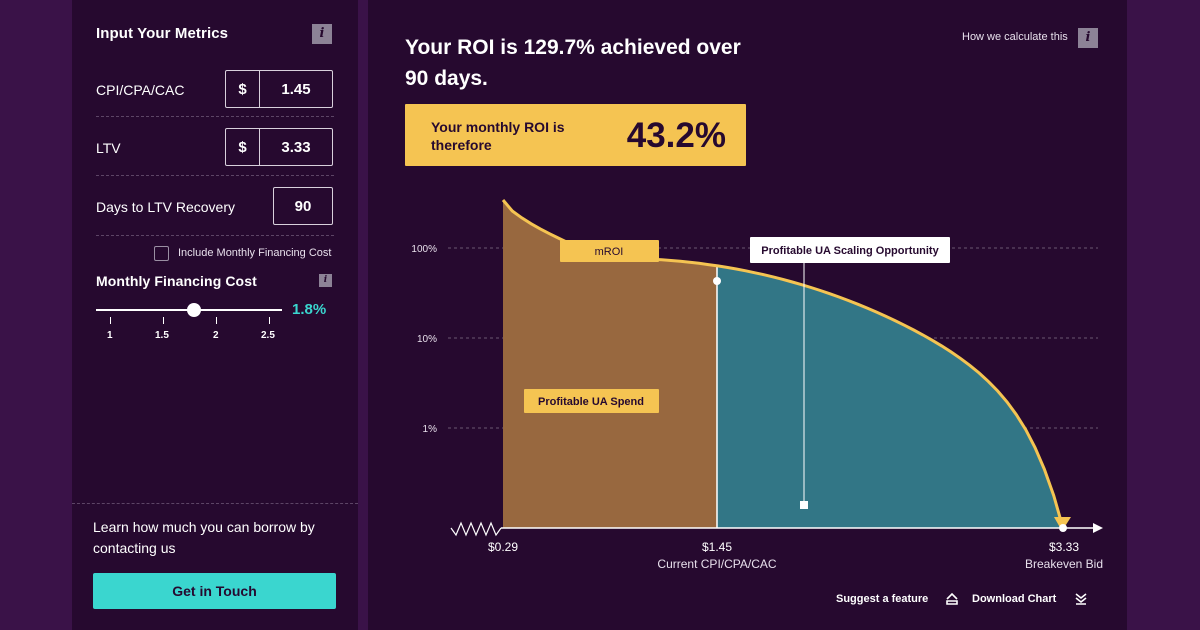 This screenshot has height=630, width=1200. What do you see at coordinates (716, 564) in the screenshot?
I see `x-tick-sublabel: Current CPI/CPA/CAC` at bounding box center [716, 564].